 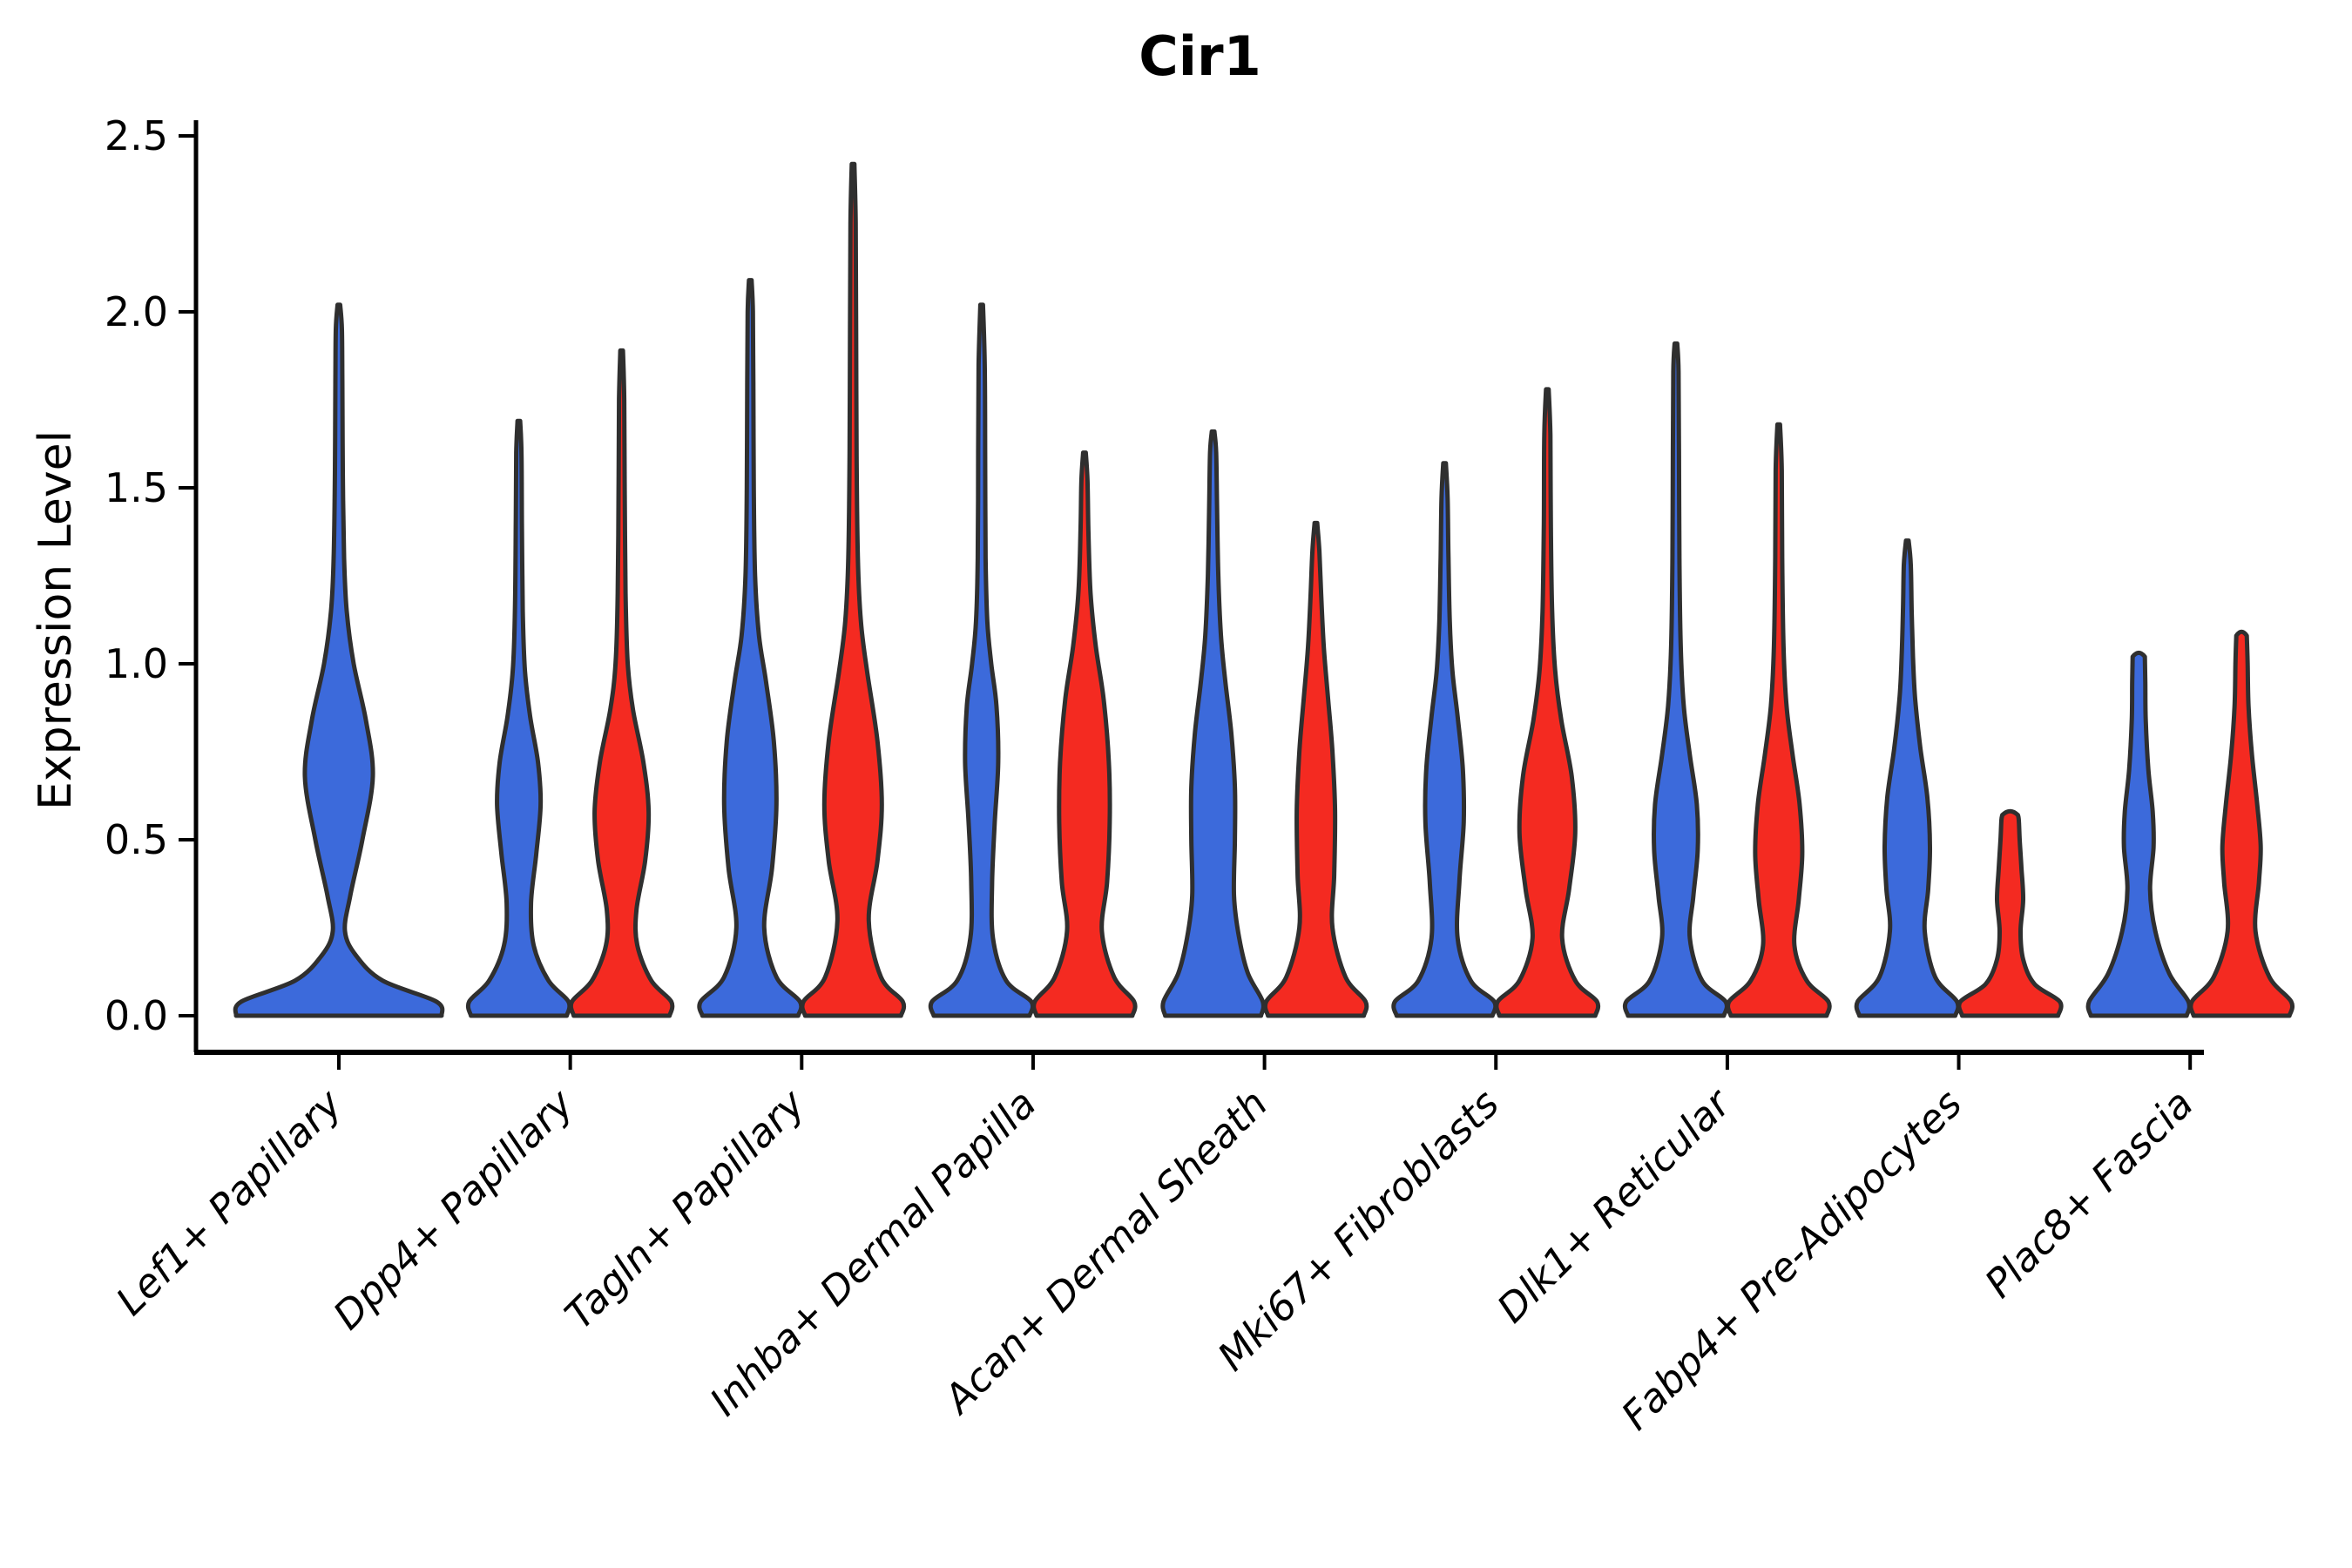 What do you see at coordinates (2138, 834) in the screenshot?
I see `violin-plac8-fascia-blue` at bounding box center [2138, 834].